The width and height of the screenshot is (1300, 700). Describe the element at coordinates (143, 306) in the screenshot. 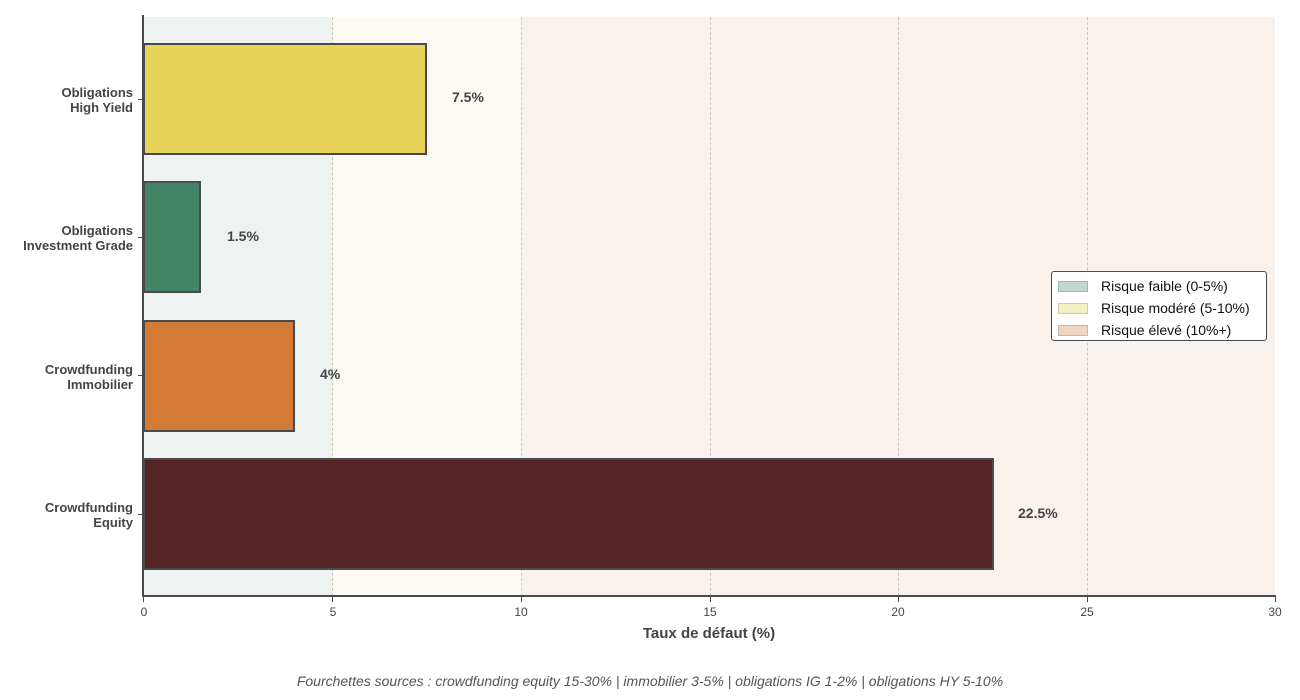

I see `y-axis-line` at that location.